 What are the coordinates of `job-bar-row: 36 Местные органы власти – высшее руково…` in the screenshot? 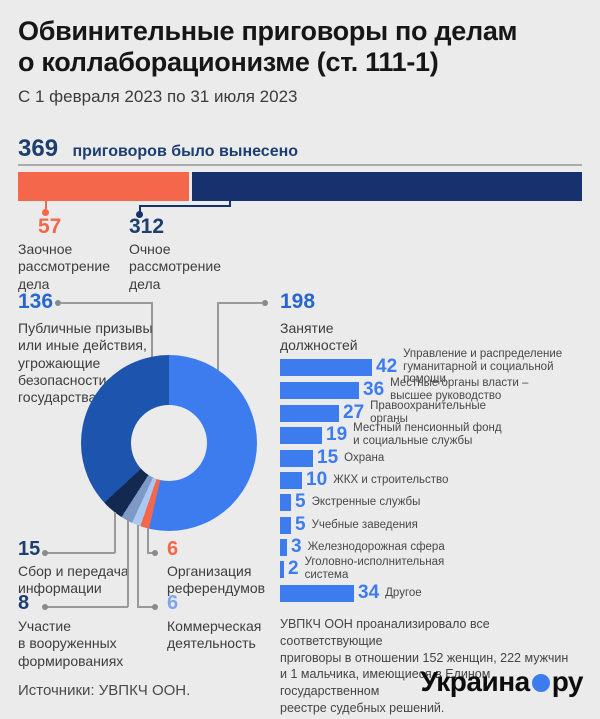 It's located at (436, 389).